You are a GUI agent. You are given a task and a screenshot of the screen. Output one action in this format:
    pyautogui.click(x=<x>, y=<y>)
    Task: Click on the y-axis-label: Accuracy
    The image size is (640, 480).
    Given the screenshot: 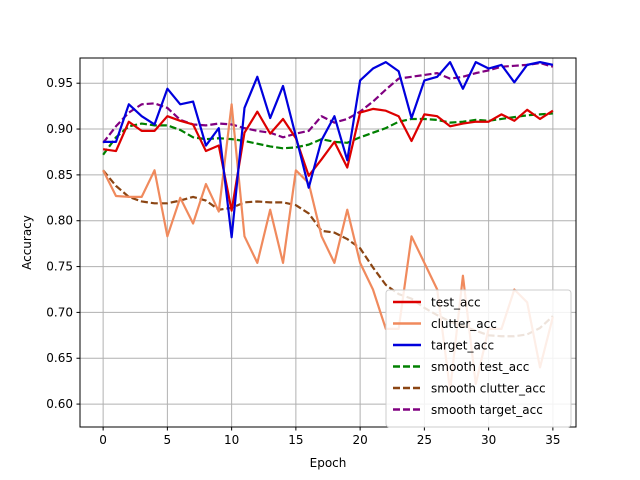 What is the action you would take?
    pyautogui.click(x=27, y=242)
    